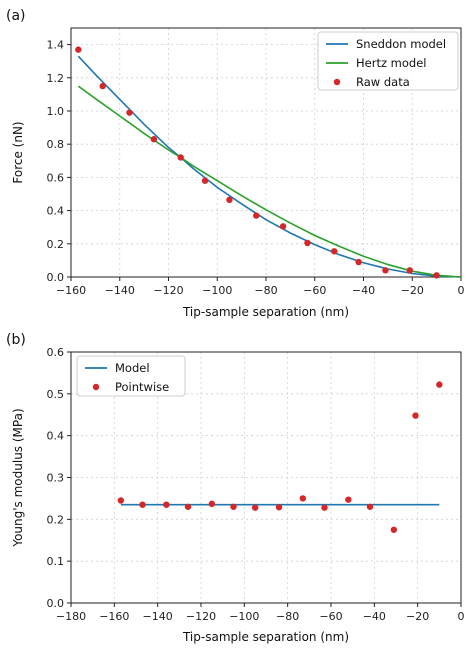 Image resolution: width=474 pixels, height=652 pixels. What do you see at coordinates (56, 478) in the screenshot?
I see `y-tick-label: 0.3` at bounding box center [56, 478].